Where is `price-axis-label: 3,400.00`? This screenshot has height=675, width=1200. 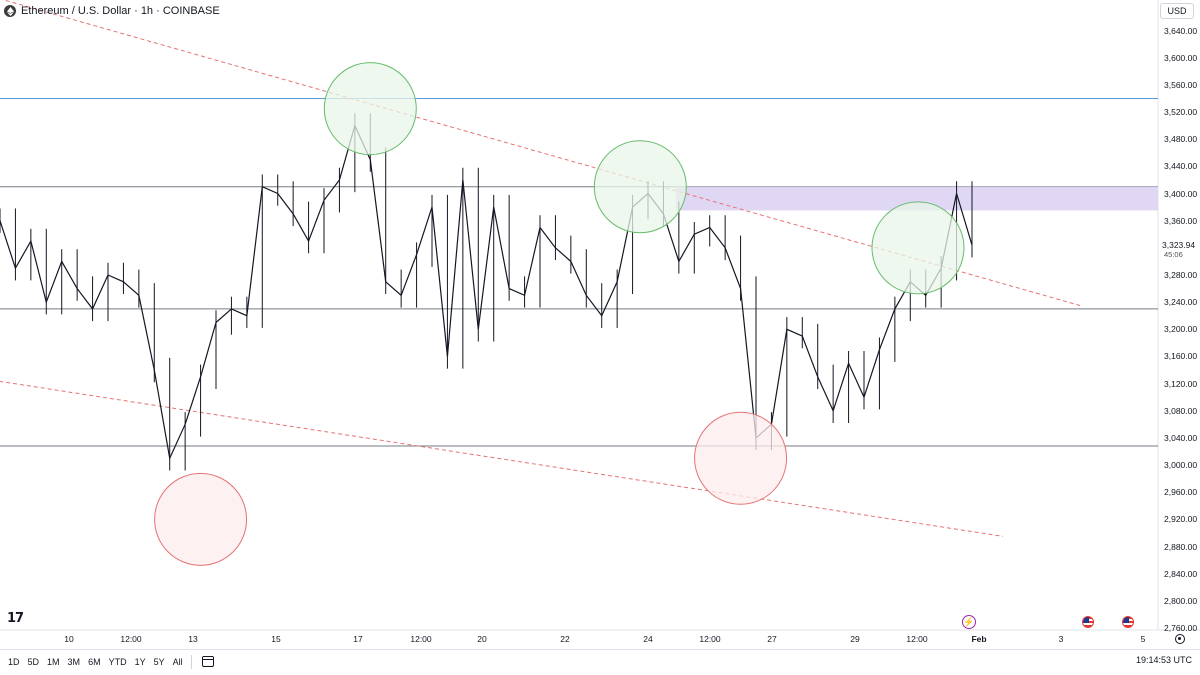 price-axis-label: 3,400.00 is located at coordinates (1181, 193).